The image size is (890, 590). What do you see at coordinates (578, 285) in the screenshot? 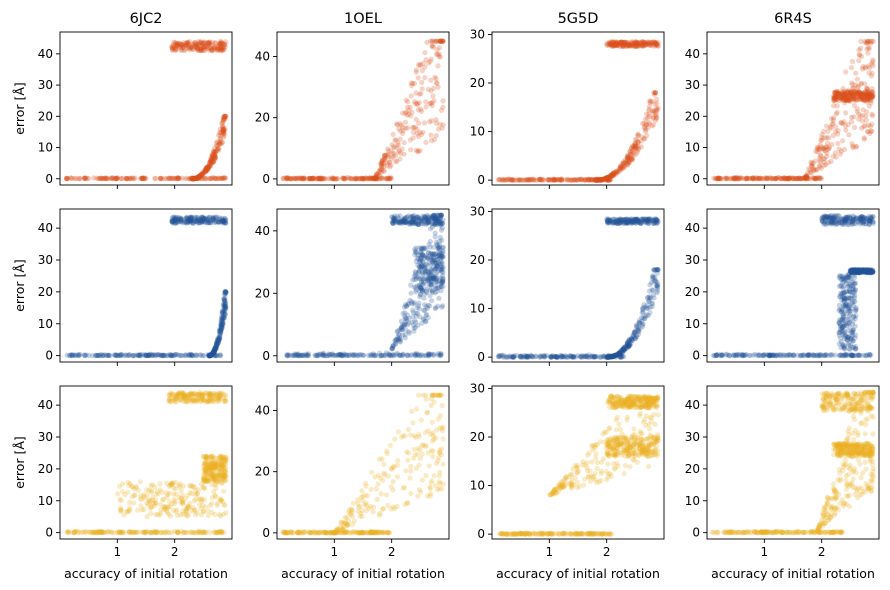
I see `axes-frame` at bounding box center [578, 285].